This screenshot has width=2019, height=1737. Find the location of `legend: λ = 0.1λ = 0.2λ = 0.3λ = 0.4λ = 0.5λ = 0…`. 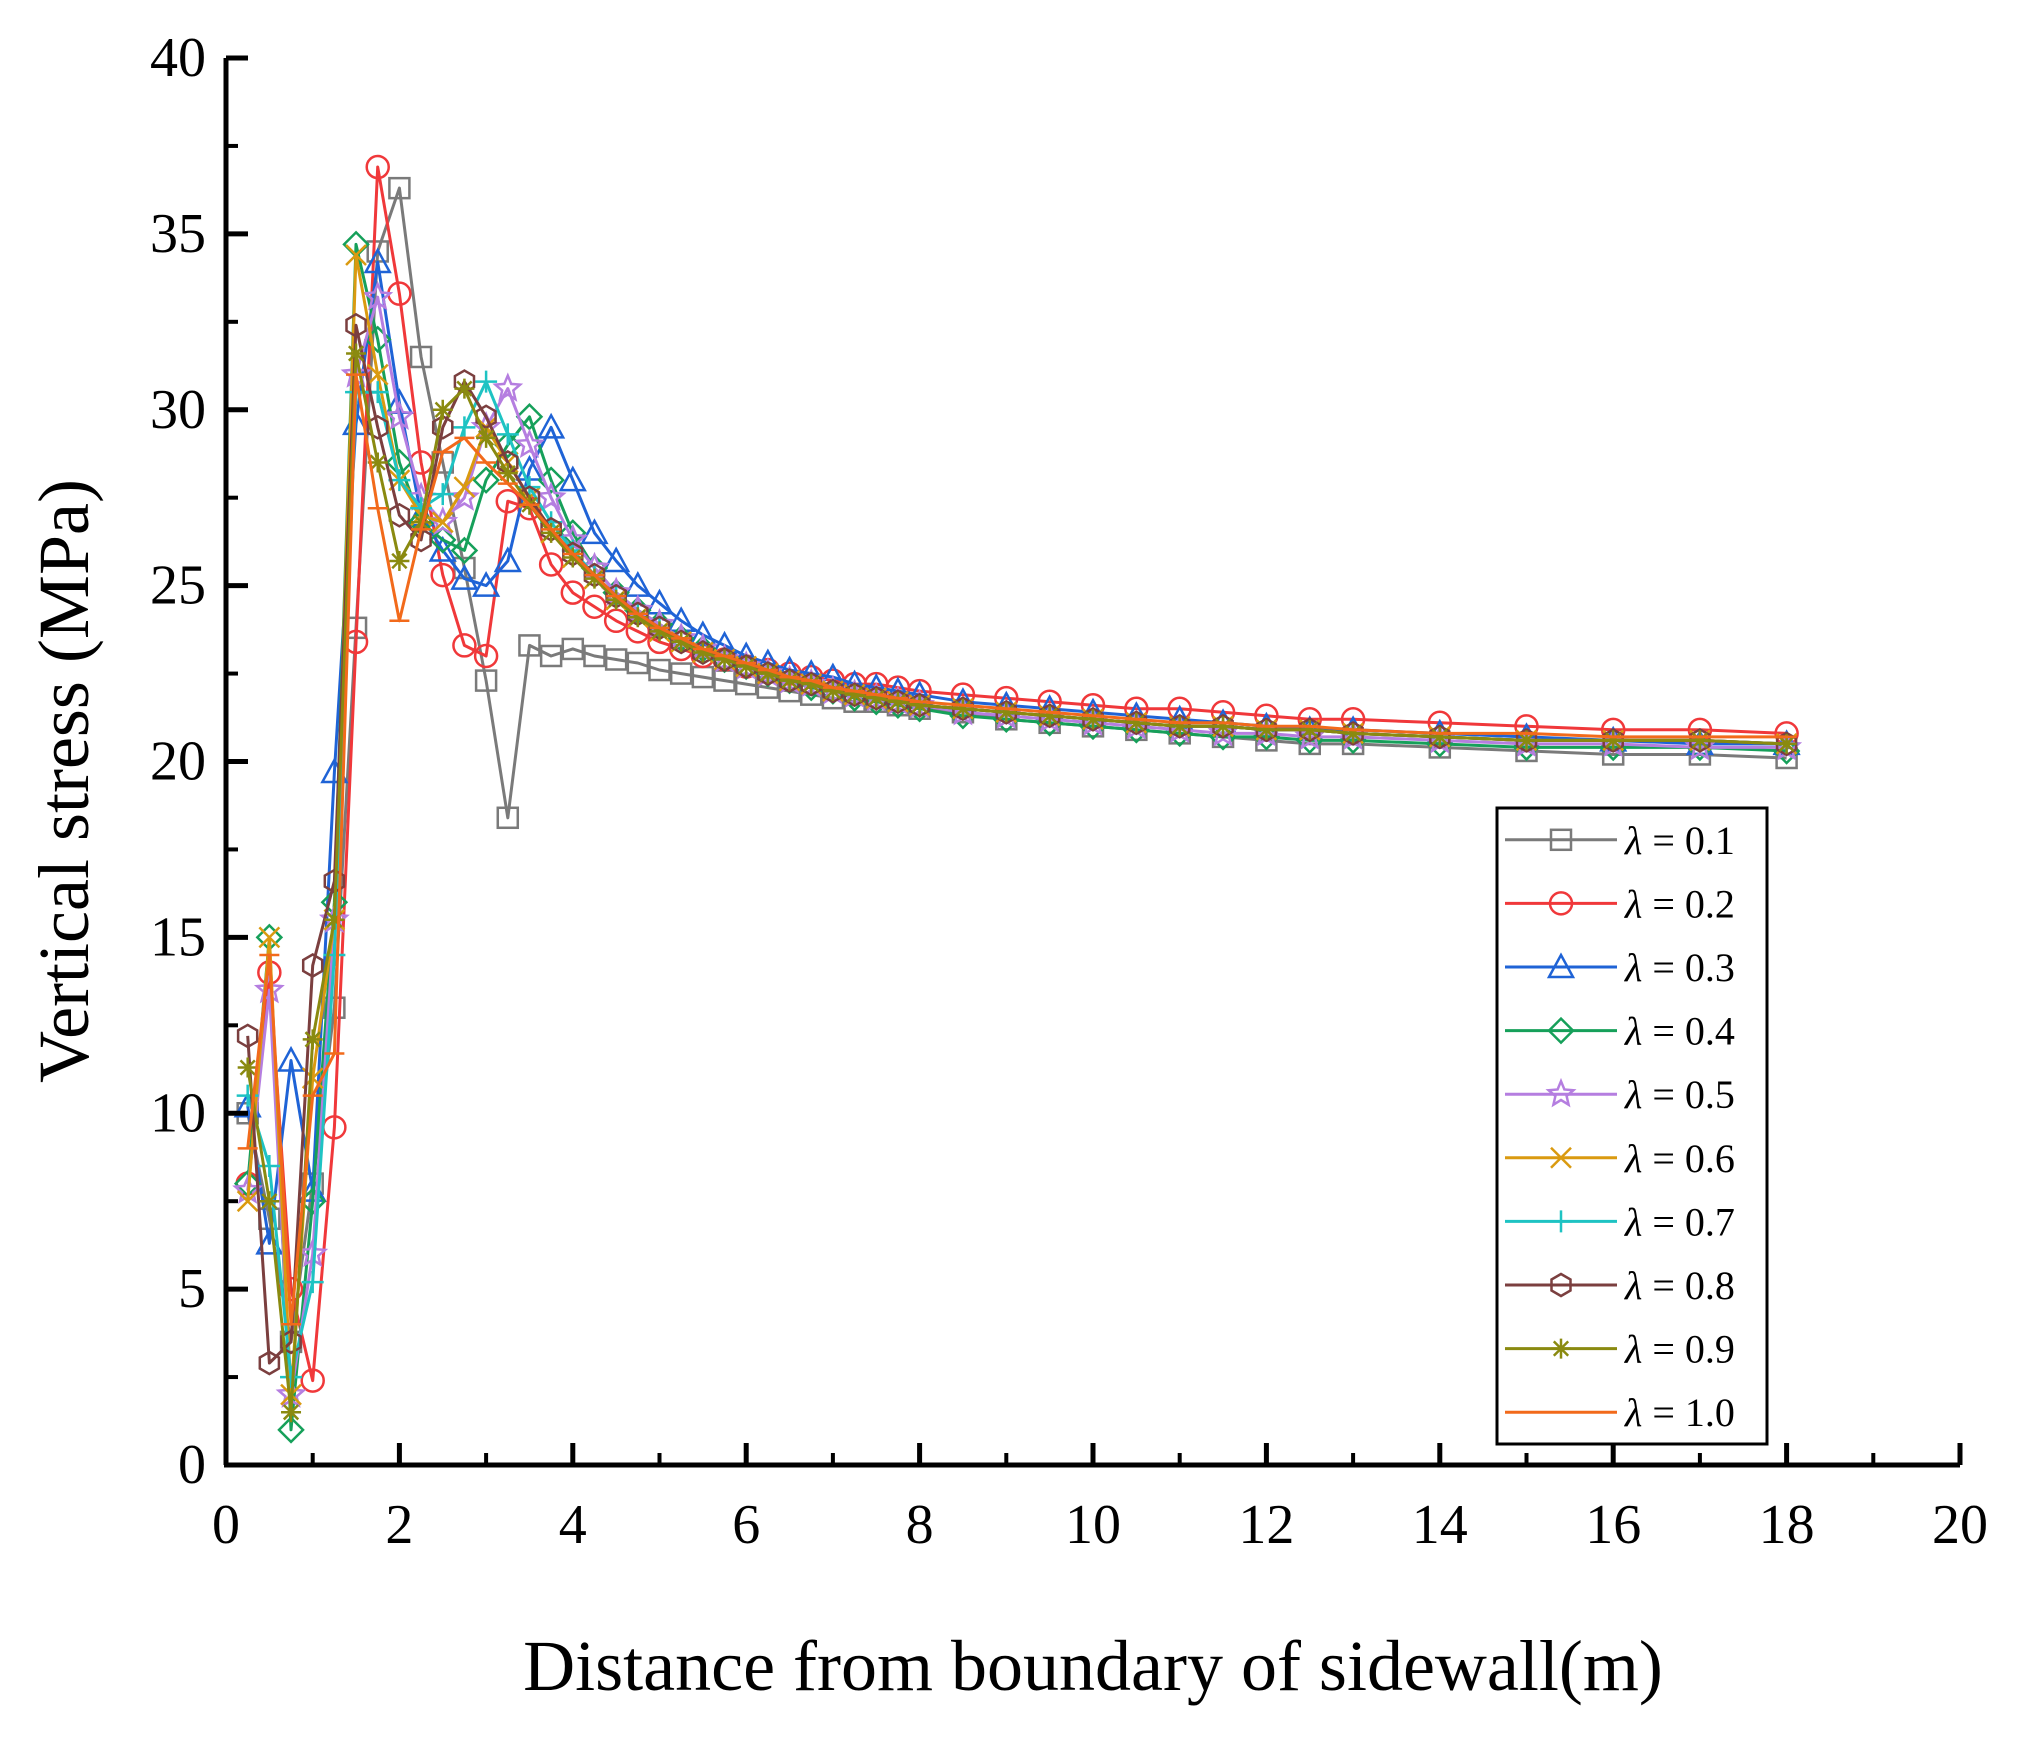

legend: λ = 0.1λ = 0.2λ = 0.3λ = 0.4λ = 0.5λ = 0… is located at coordinates (1632, 1126).